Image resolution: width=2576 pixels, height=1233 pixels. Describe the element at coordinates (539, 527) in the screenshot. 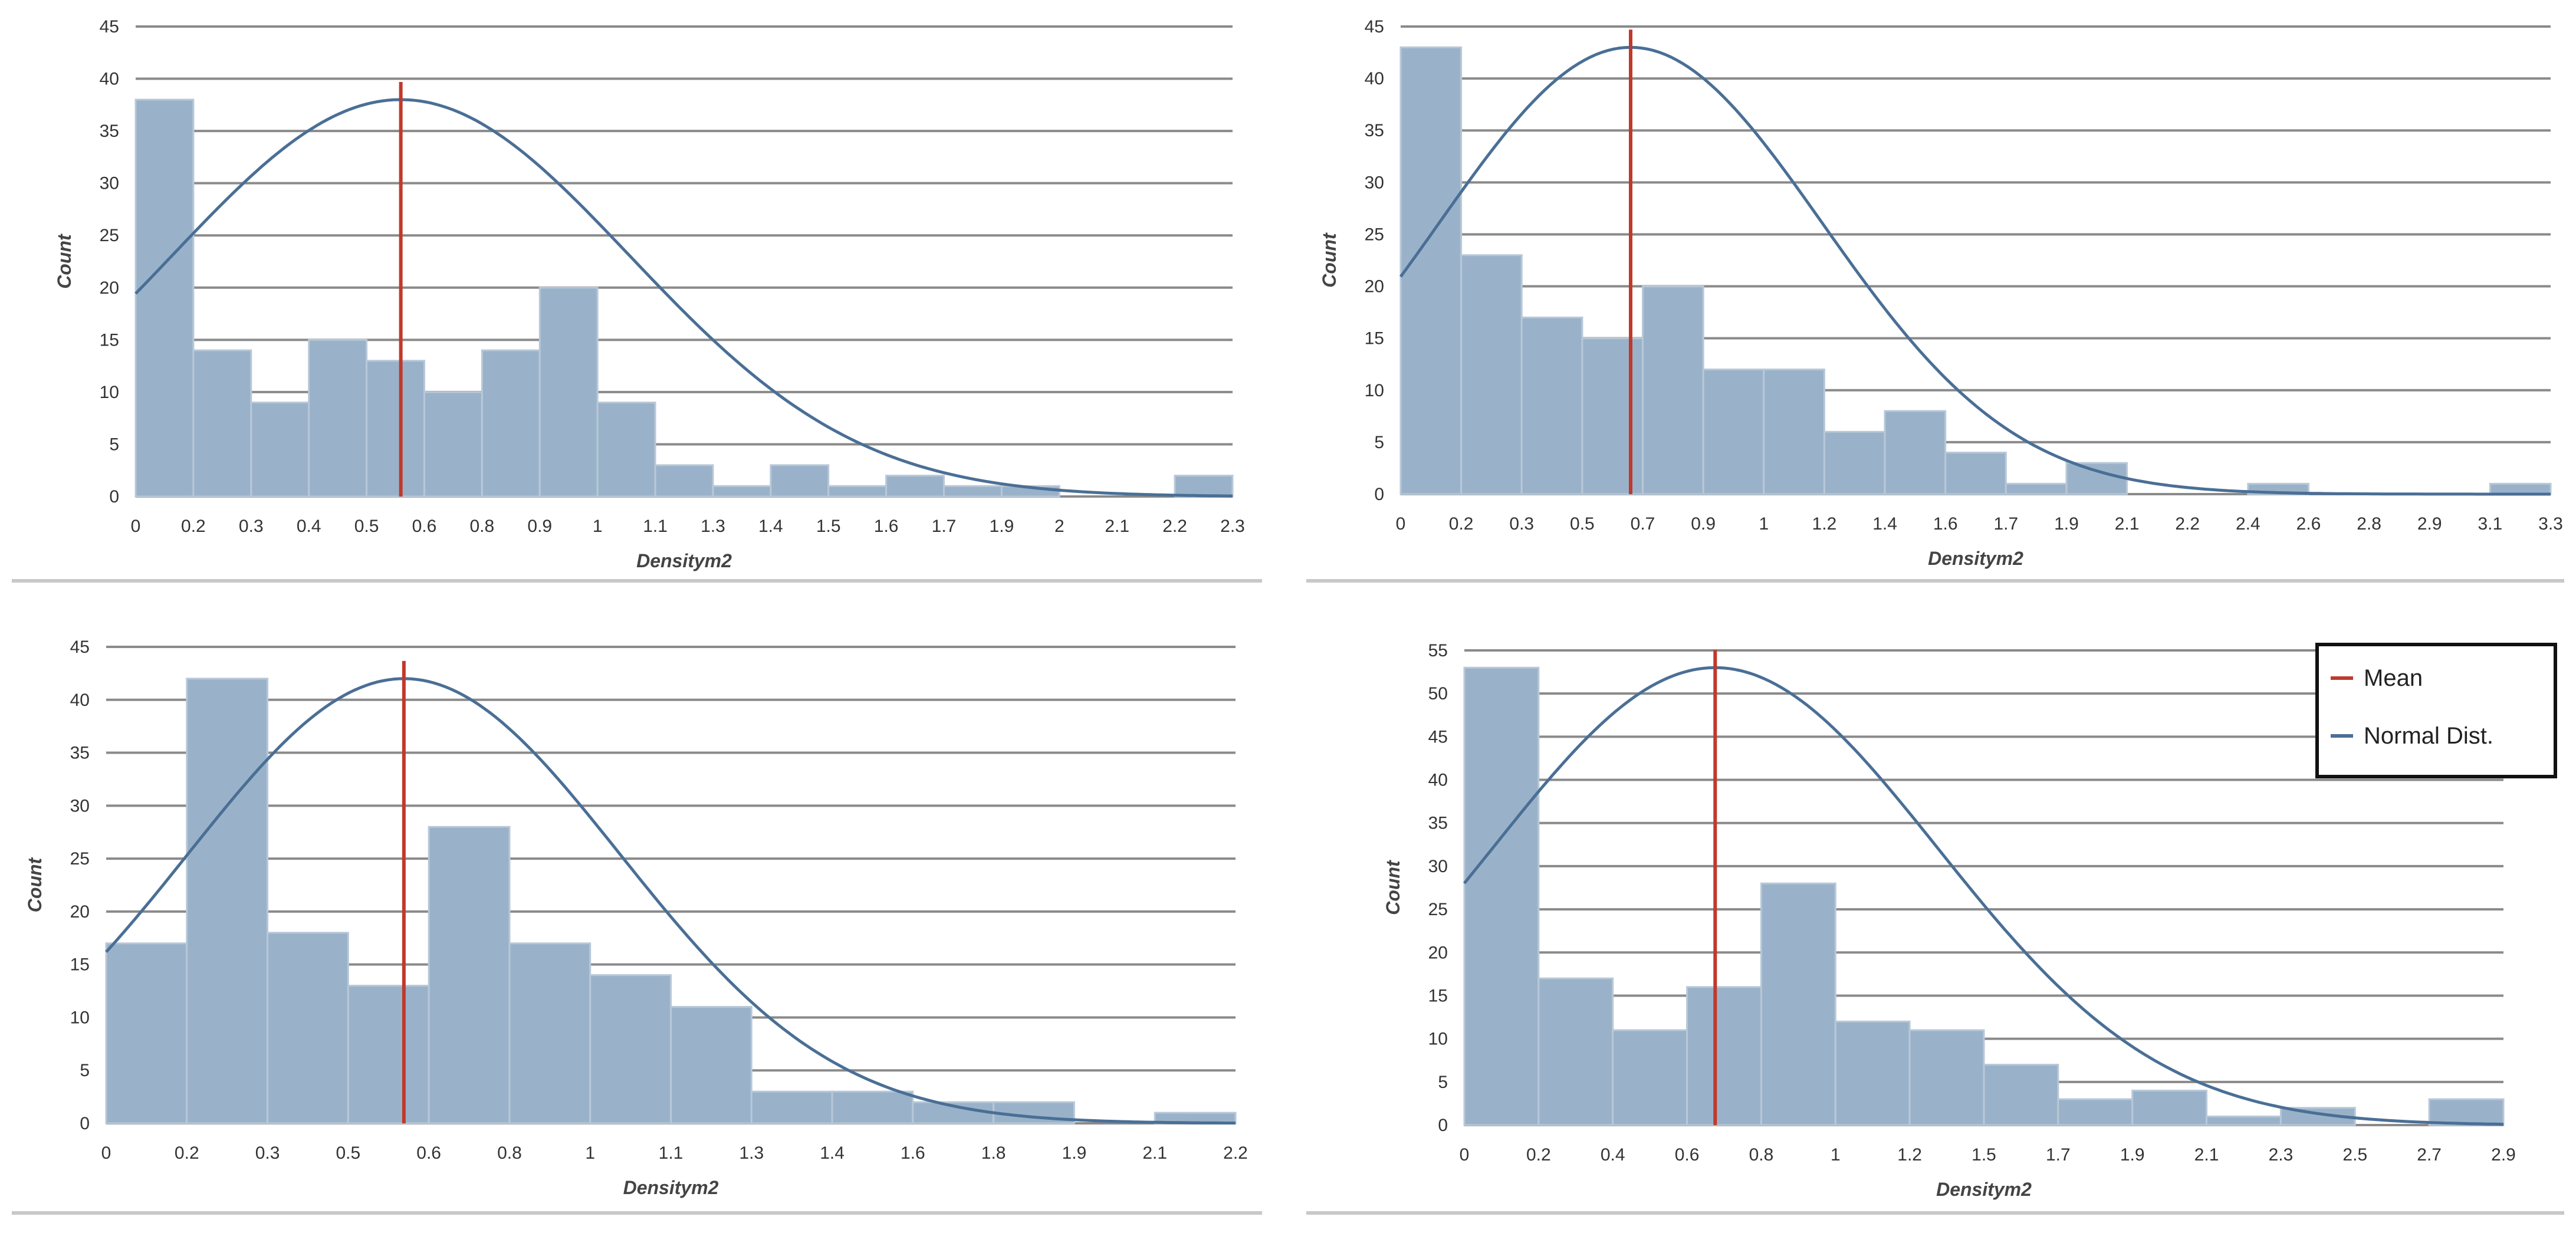

I see `x-tick-label: 0.9` at that location.